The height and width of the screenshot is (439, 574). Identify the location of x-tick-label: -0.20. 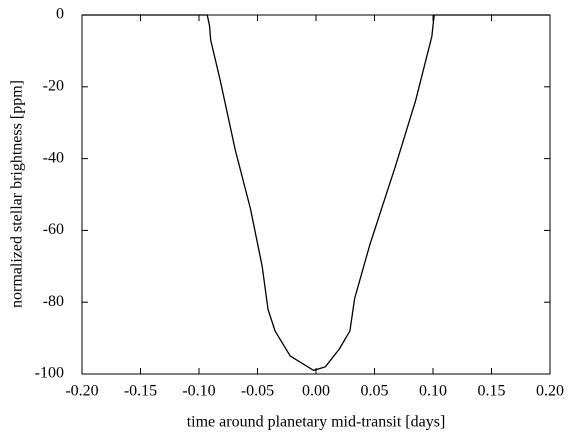
(81, 391).